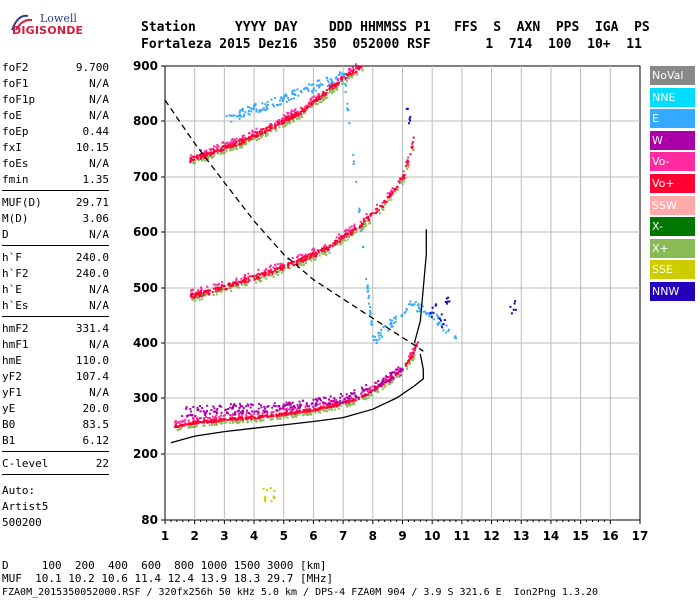 The width and height of the screenshot is (700, 600). Describe the element at coordinates (254, 536) in the screenshot. I see `x-tick-label: 4` at that location.